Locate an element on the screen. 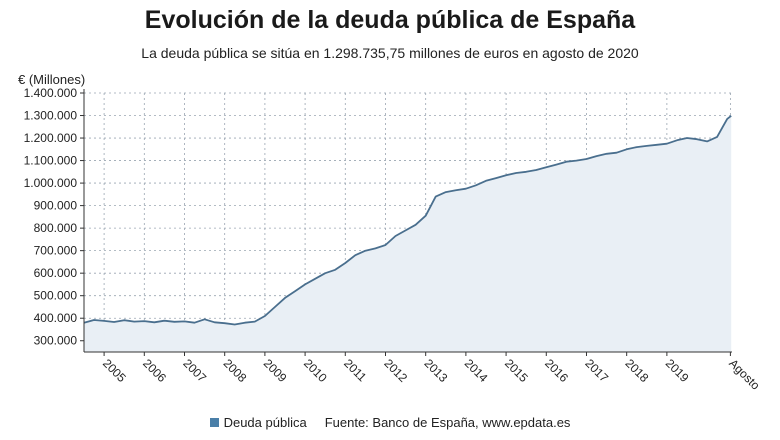  x-tick-label: 2012 is located at coordinates (395, 370).